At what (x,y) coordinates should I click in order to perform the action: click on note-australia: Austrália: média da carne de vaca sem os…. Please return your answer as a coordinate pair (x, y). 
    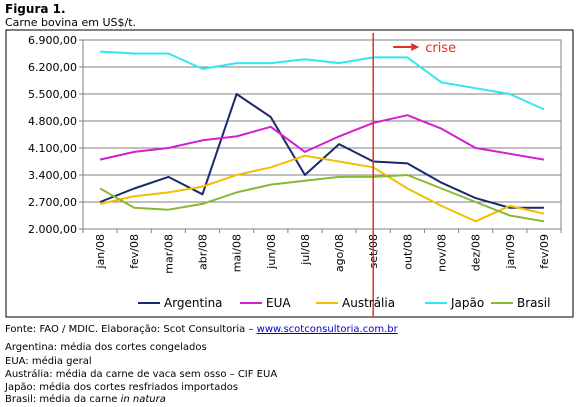
    Looking at the image, I should click on (141, 374).